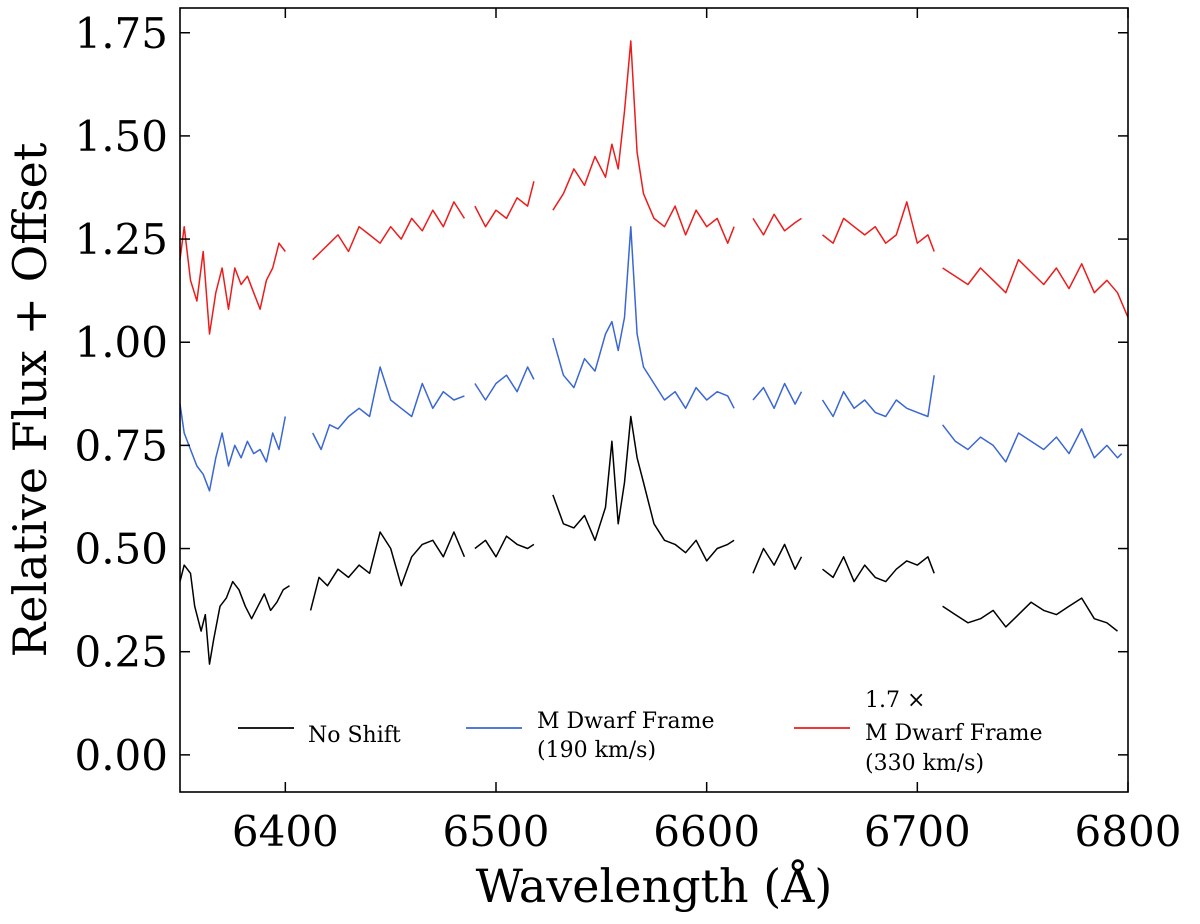  I want to click on legend-entry-0: No Shift, so click(319, 735).